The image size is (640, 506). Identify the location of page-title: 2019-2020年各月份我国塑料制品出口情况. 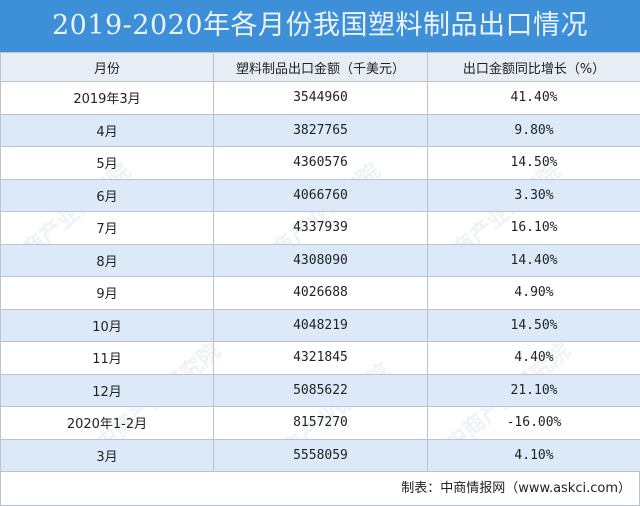
(320, 26).